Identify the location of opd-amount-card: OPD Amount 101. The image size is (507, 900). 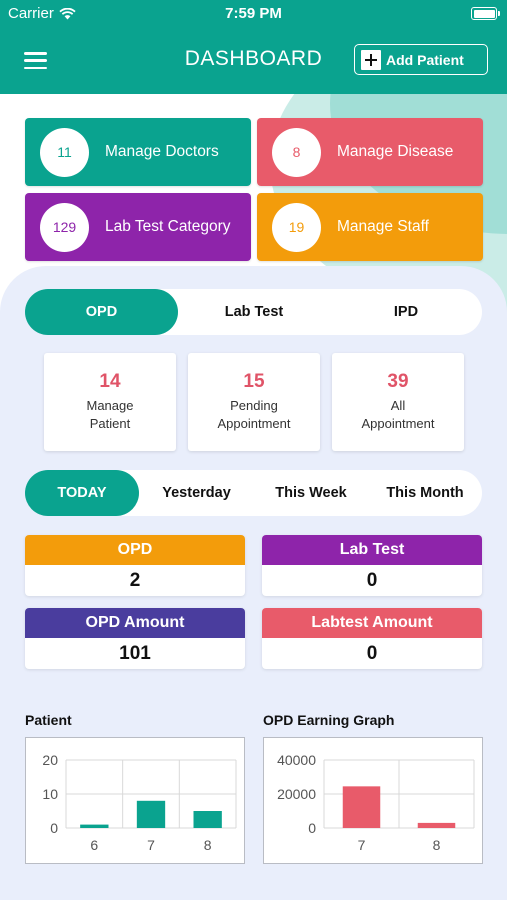
(135, 638).